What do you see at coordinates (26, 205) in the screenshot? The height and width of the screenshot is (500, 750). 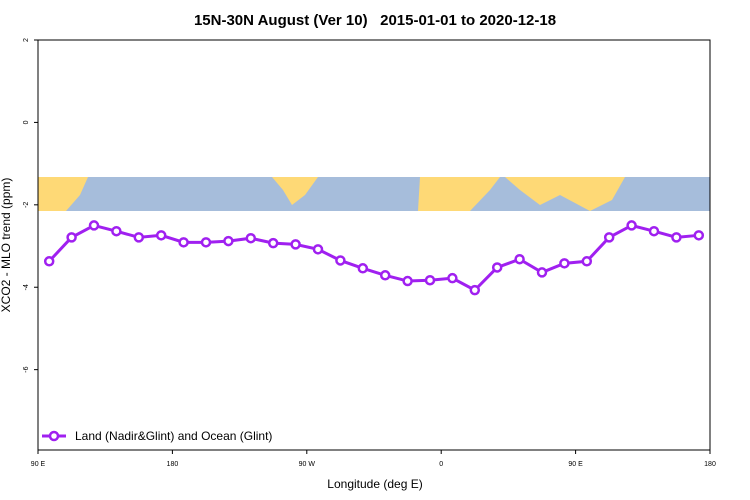 I see `y-tick-label: -2` at bounding box center [26, 205].